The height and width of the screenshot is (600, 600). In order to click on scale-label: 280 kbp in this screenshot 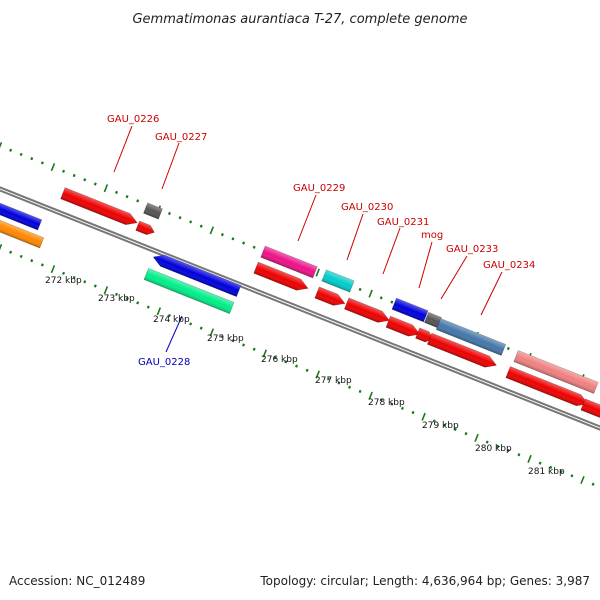, I will do `click(493, 449)`.